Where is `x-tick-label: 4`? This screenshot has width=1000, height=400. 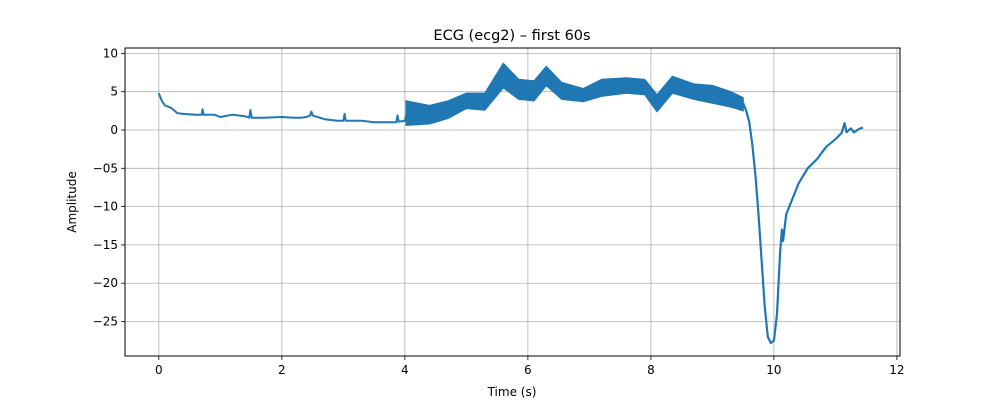 x-tick-label: 4 is located at coordinates (405, 370).